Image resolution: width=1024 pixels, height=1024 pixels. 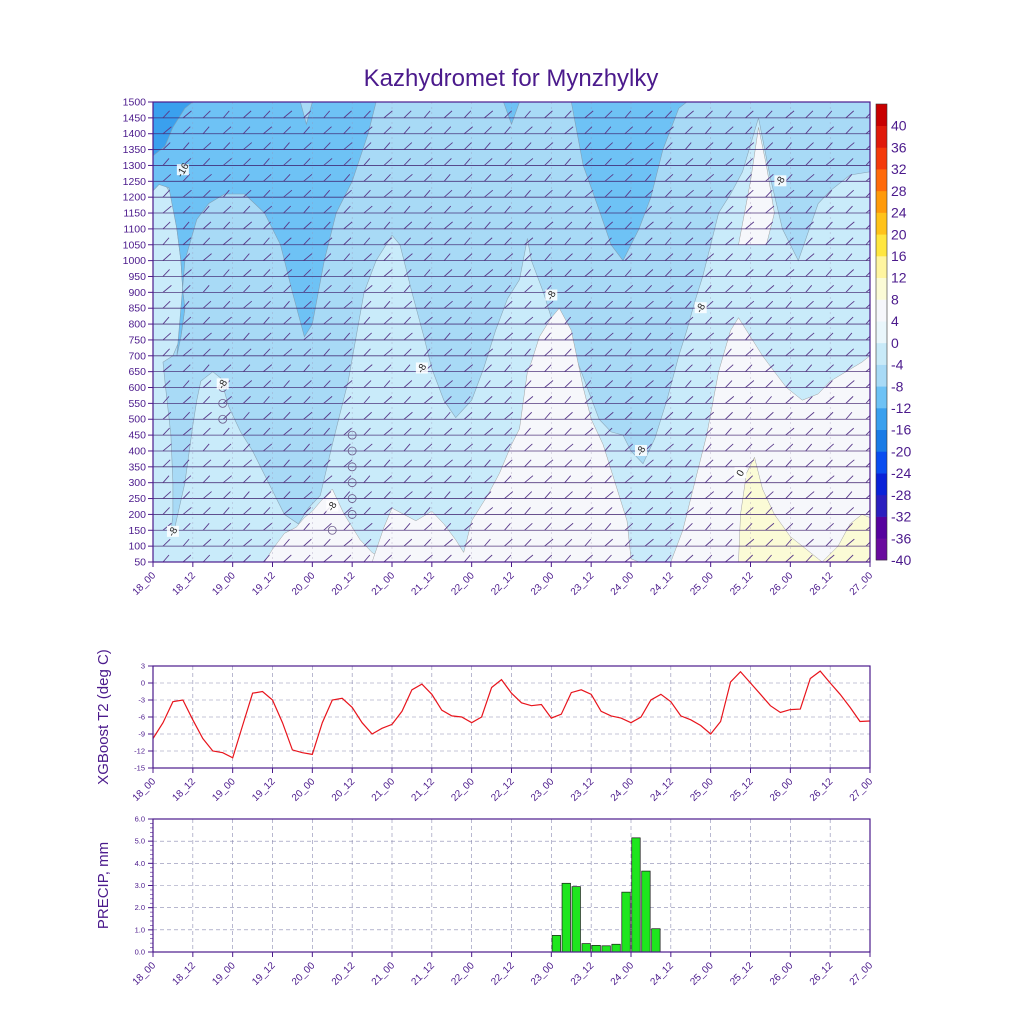 I want to click on precip-x-tick-label: 18_12, so click(x=185, y=974).